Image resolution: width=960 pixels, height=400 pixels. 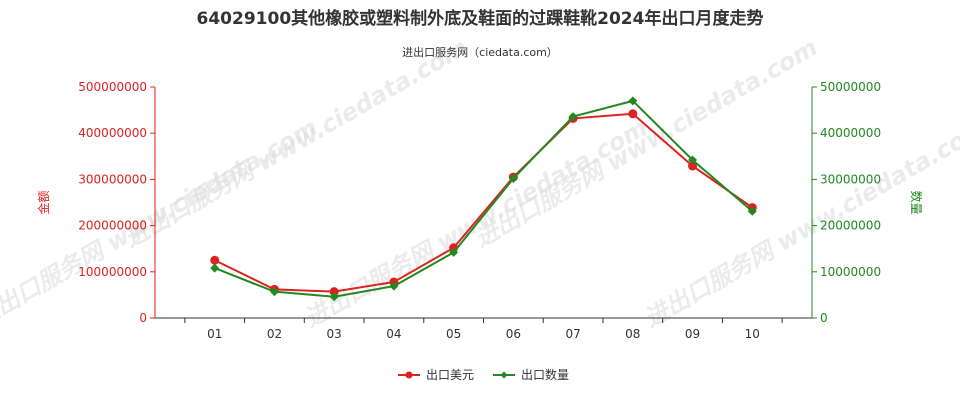 I want to click on chart-subtitle: 进出口服务网（ciedata.com）, so click(x=480, y=52).